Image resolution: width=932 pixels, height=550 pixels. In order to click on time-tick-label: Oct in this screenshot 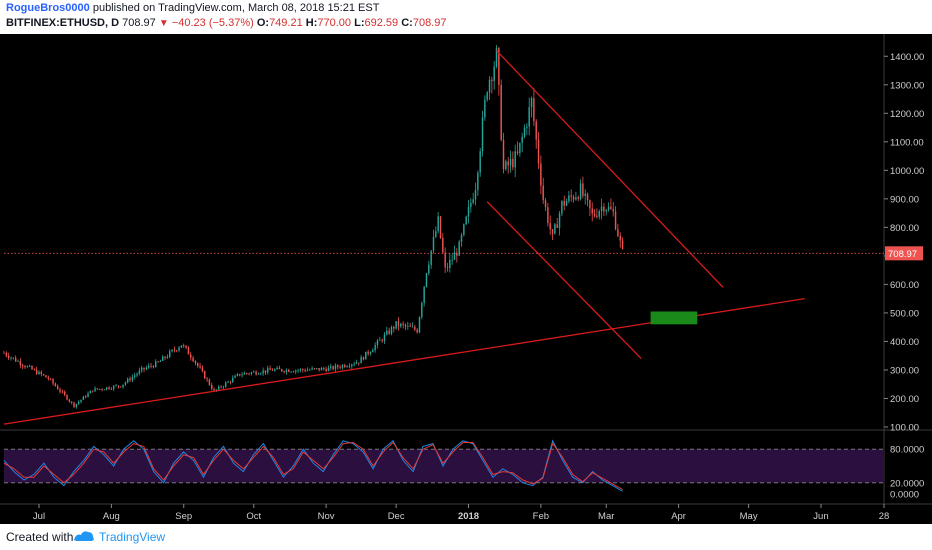, I will do `click(253, 516)`.